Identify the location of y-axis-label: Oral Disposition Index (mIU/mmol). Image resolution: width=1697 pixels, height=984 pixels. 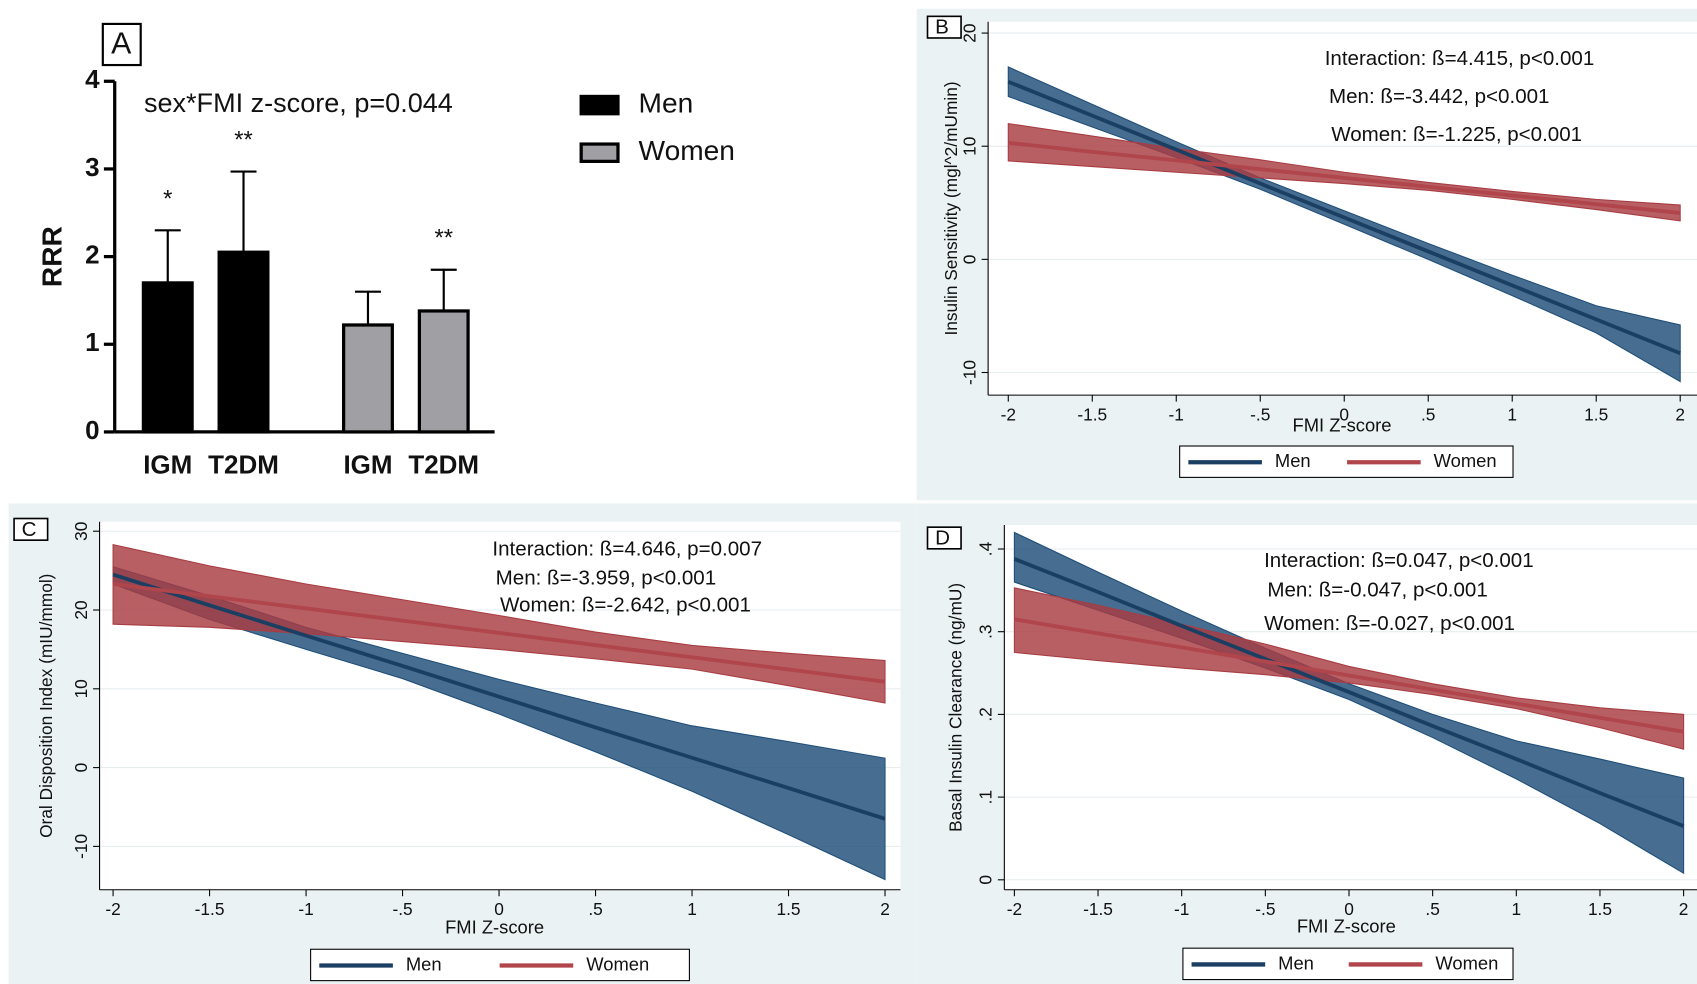
(46, 706).